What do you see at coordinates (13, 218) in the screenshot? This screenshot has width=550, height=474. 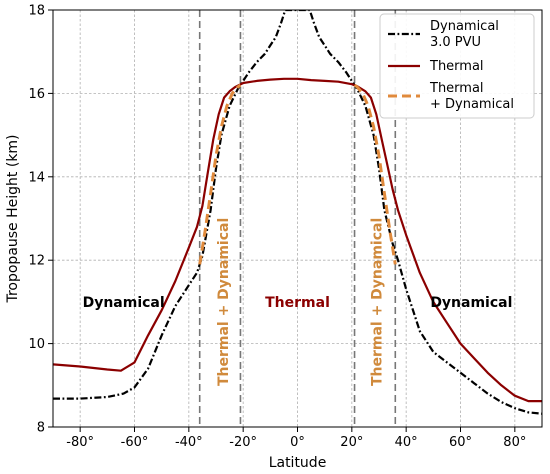 I see `y-axis-label: Tropopause Height (km)` at bounding box center [13, 218].